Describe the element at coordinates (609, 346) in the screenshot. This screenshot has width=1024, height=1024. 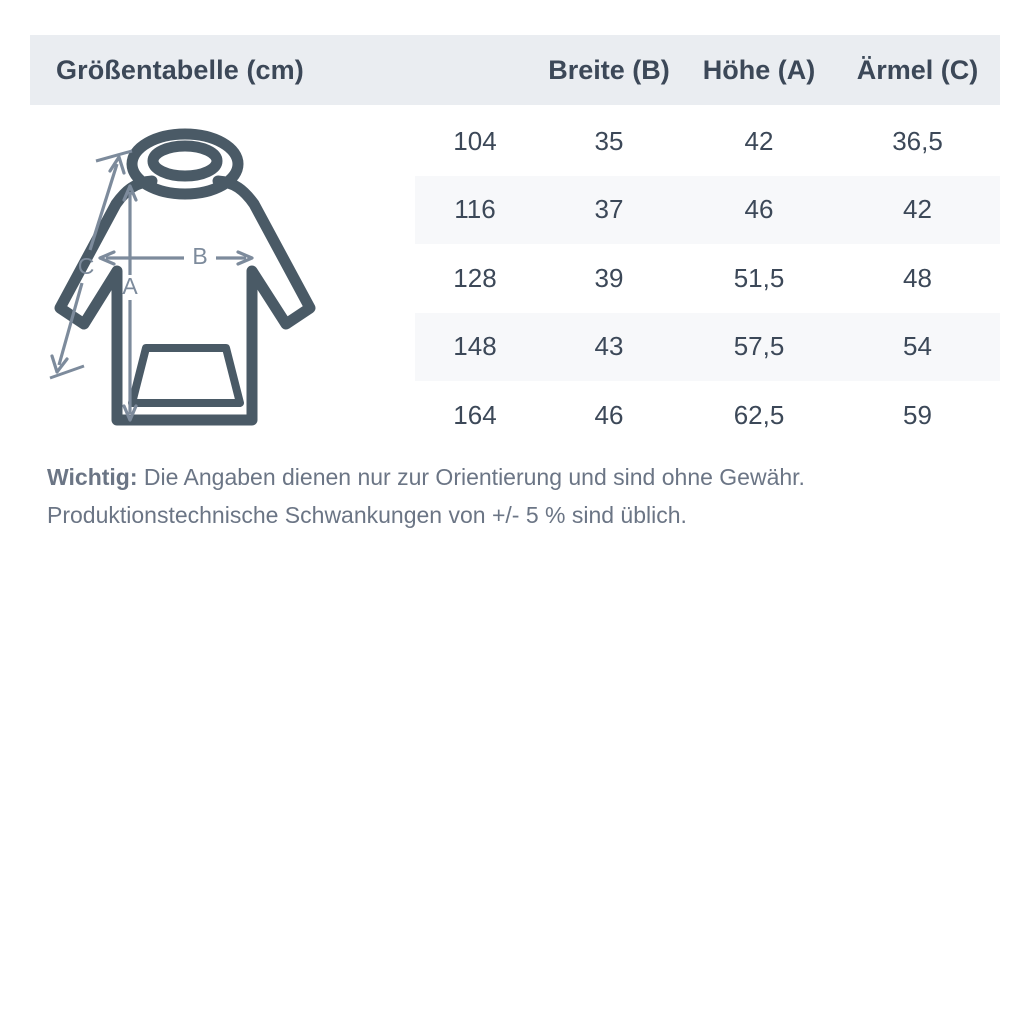
I see `cell-breite: 43` at that location.